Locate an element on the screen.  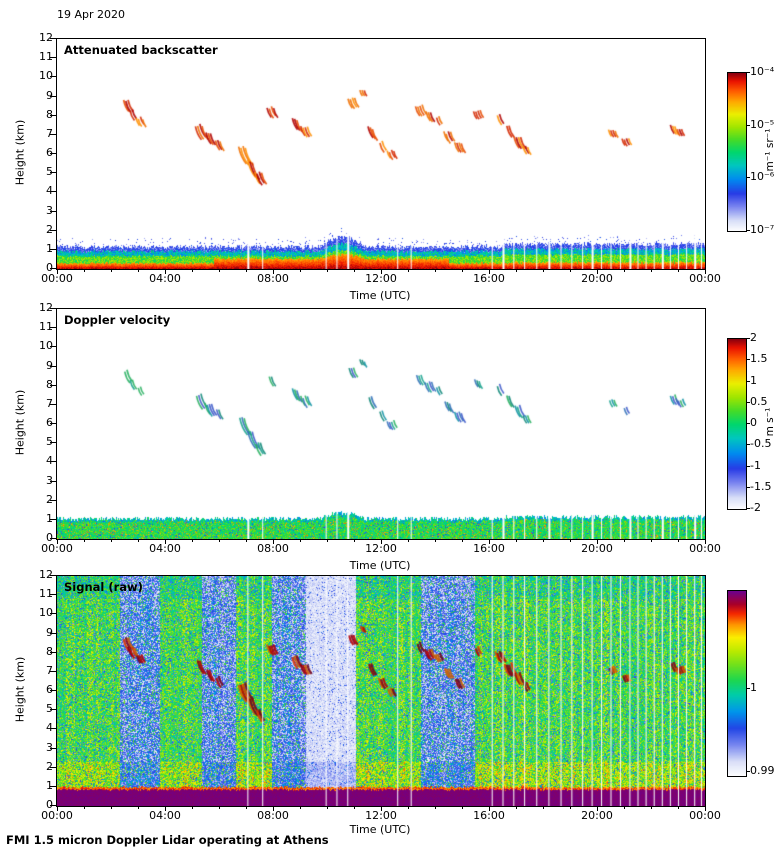
y-tick-label: 10 is located at coordinates (46, 346).